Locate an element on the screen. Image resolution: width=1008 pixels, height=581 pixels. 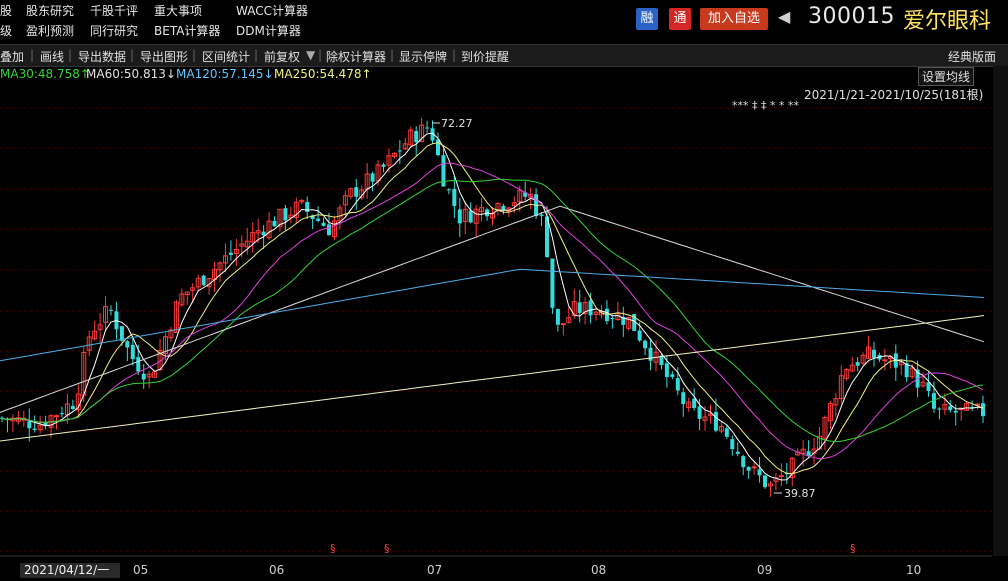
add-watchlist-button: 加入自选 is located at coordinates (734, 19).